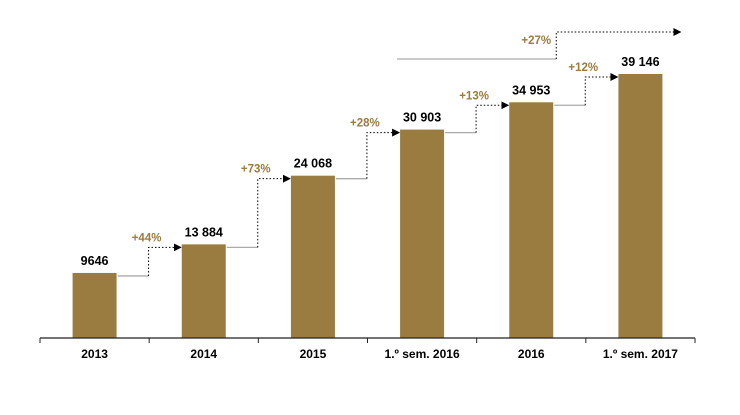 The height and width of the screenshot is (415, 740). Describe the element at coordinates (256, 170) in the screenshot. I see `growth-label: +73%` at that location.